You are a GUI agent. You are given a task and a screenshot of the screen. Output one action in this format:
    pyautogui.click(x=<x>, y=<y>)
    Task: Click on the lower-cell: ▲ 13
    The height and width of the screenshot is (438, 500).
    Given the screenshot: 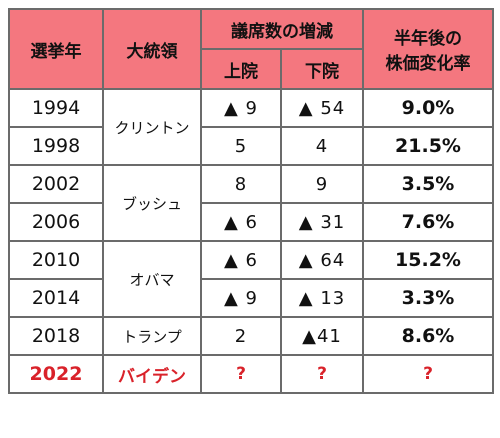 What is the action you would take?
    pyautogui.click(x=322, y=298)
    